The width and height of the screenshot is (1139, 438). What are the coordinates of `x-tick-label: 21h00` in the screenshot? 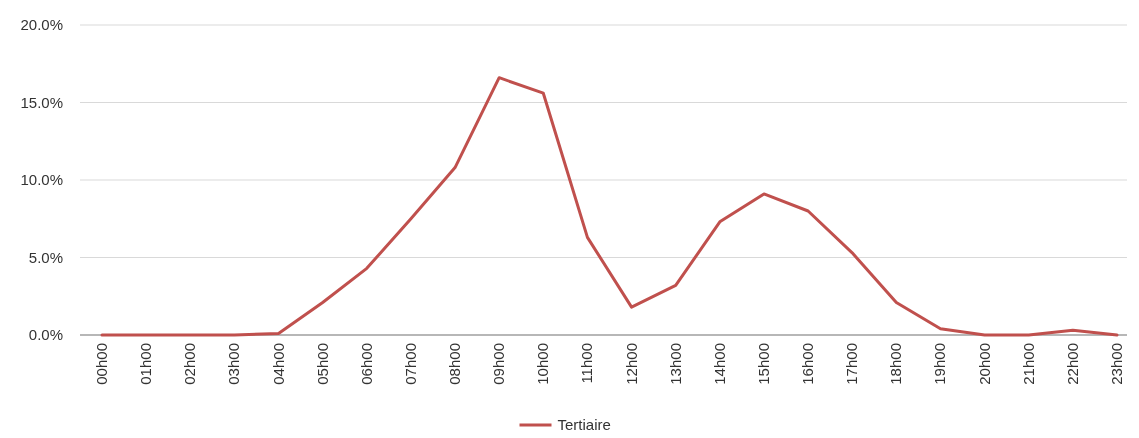 It's located at (1028, 364).